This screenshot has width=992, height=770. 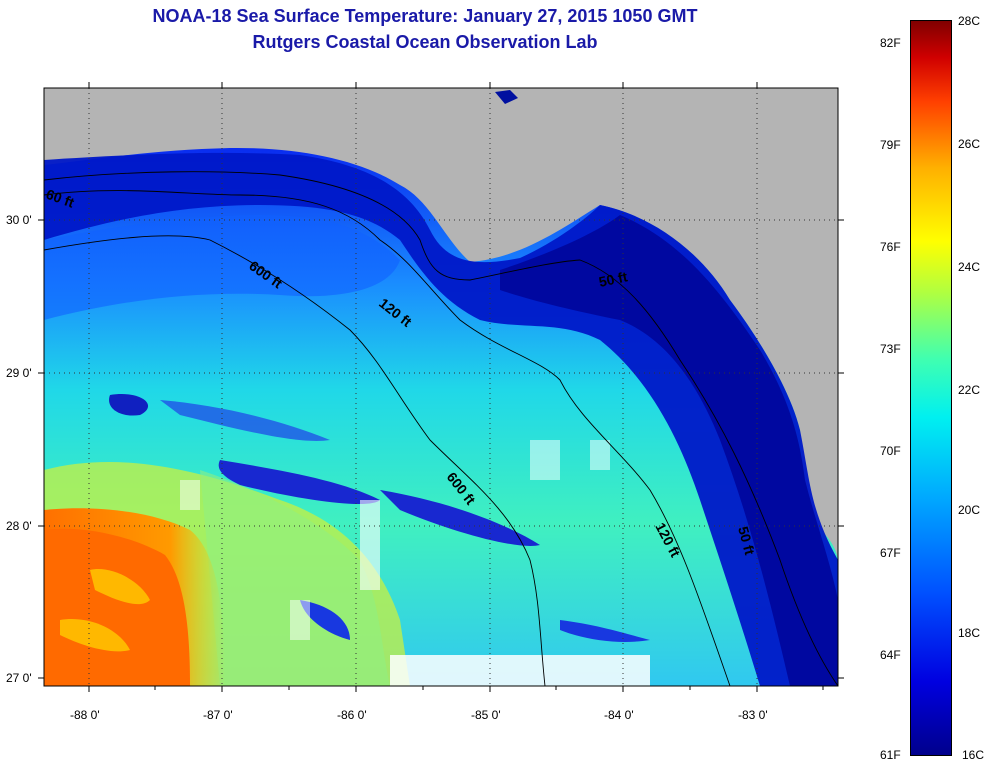 What do you see at coordinates (969, 144) in the screenshot?
I see `celsius-label: 26C` at bounding box center [969, 144].